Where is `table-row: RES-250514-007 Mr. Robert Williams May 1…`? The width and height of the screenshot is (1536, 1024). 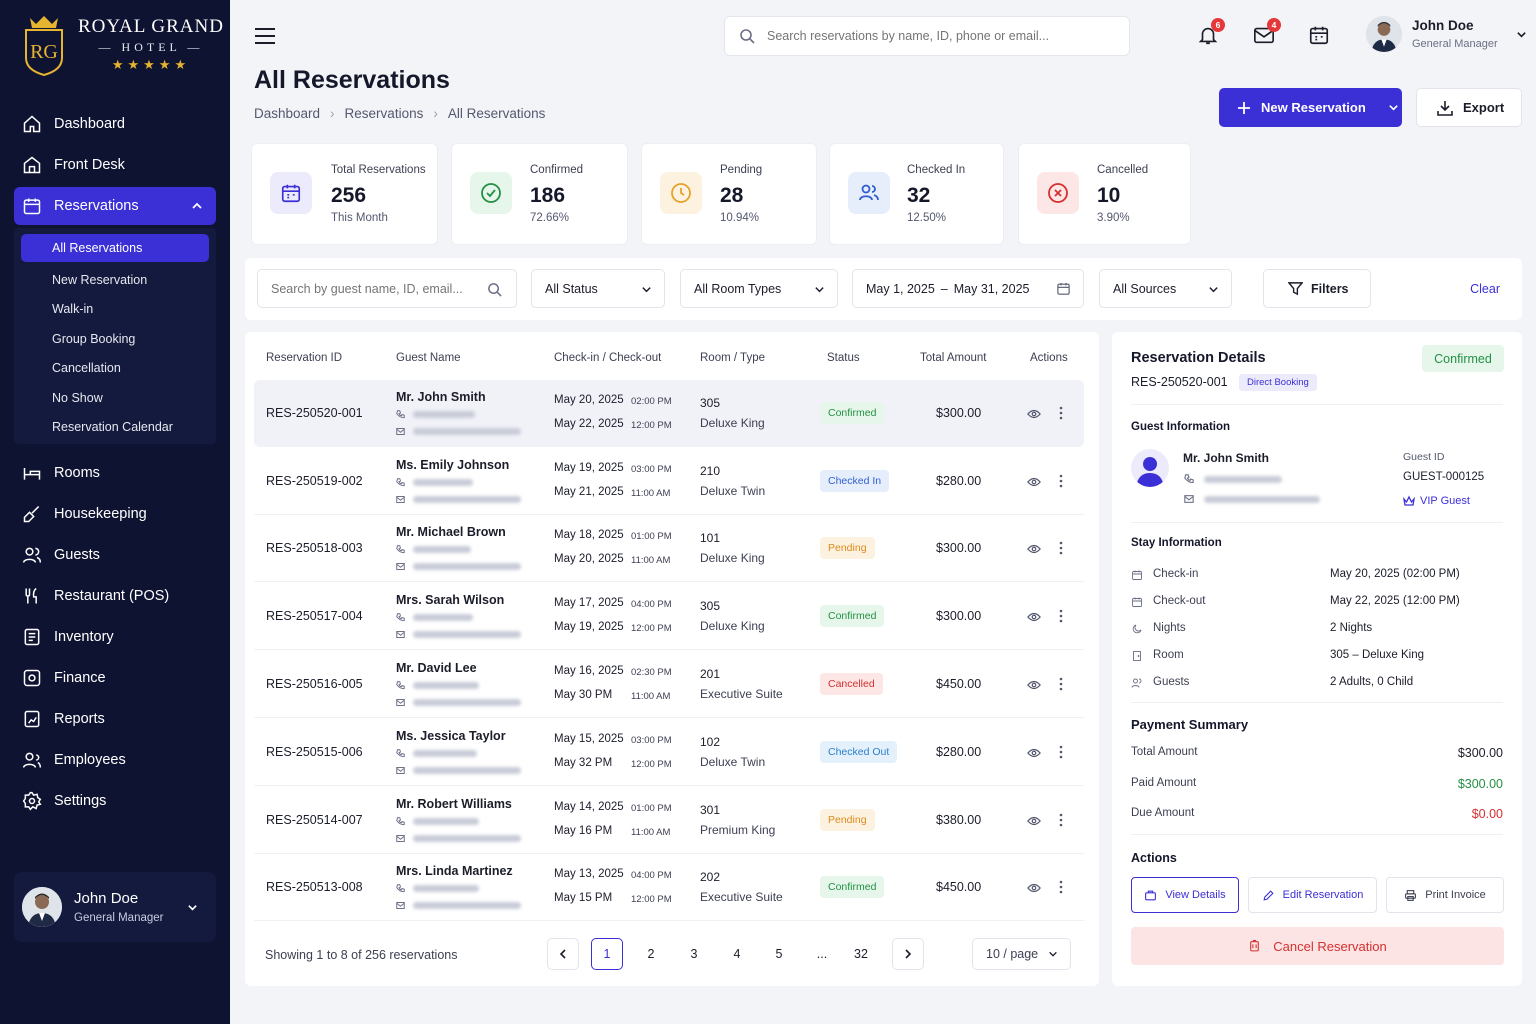 table-row: RES-250514-007 Mr. Robert Williams May 1… is located at coordinates (669, 820).